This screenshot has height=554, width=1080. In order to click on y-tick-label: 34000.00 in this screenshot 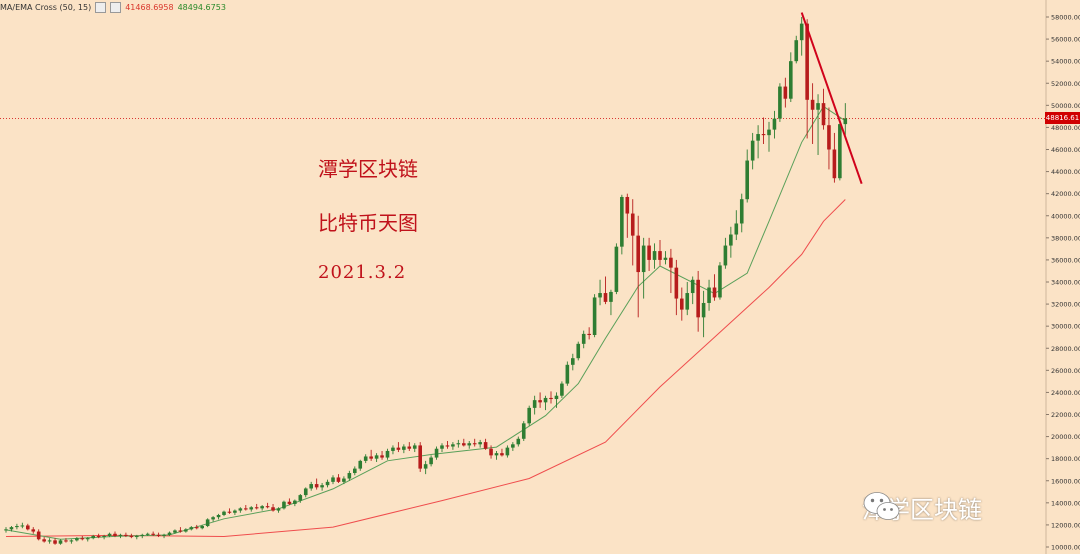, I will do `click(1065, 283)`.